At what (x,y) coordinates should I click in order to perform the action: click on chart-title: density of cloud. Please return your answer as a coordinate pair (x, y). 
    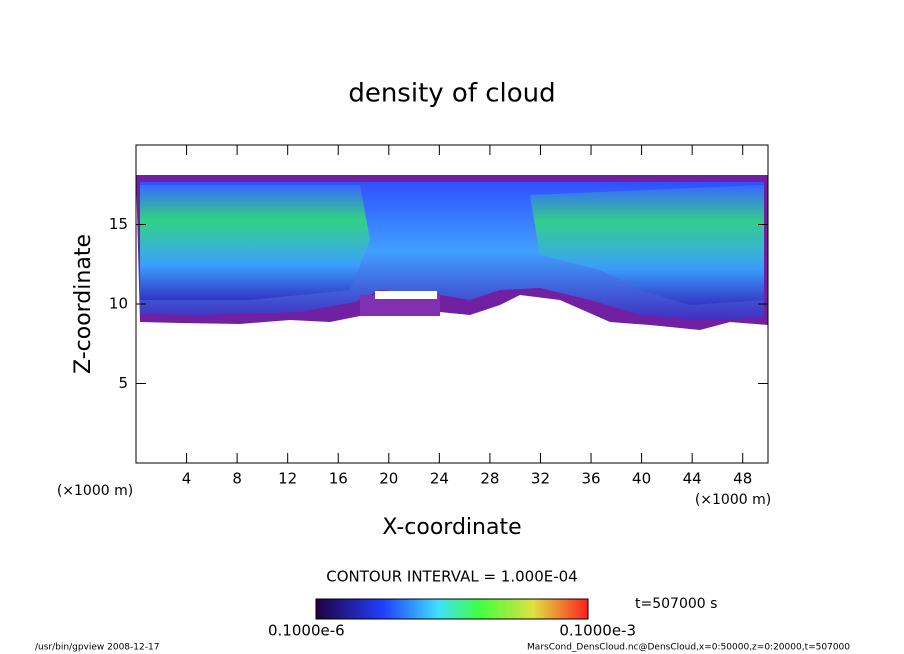
    Looking at the image, I should click on (451, 94).